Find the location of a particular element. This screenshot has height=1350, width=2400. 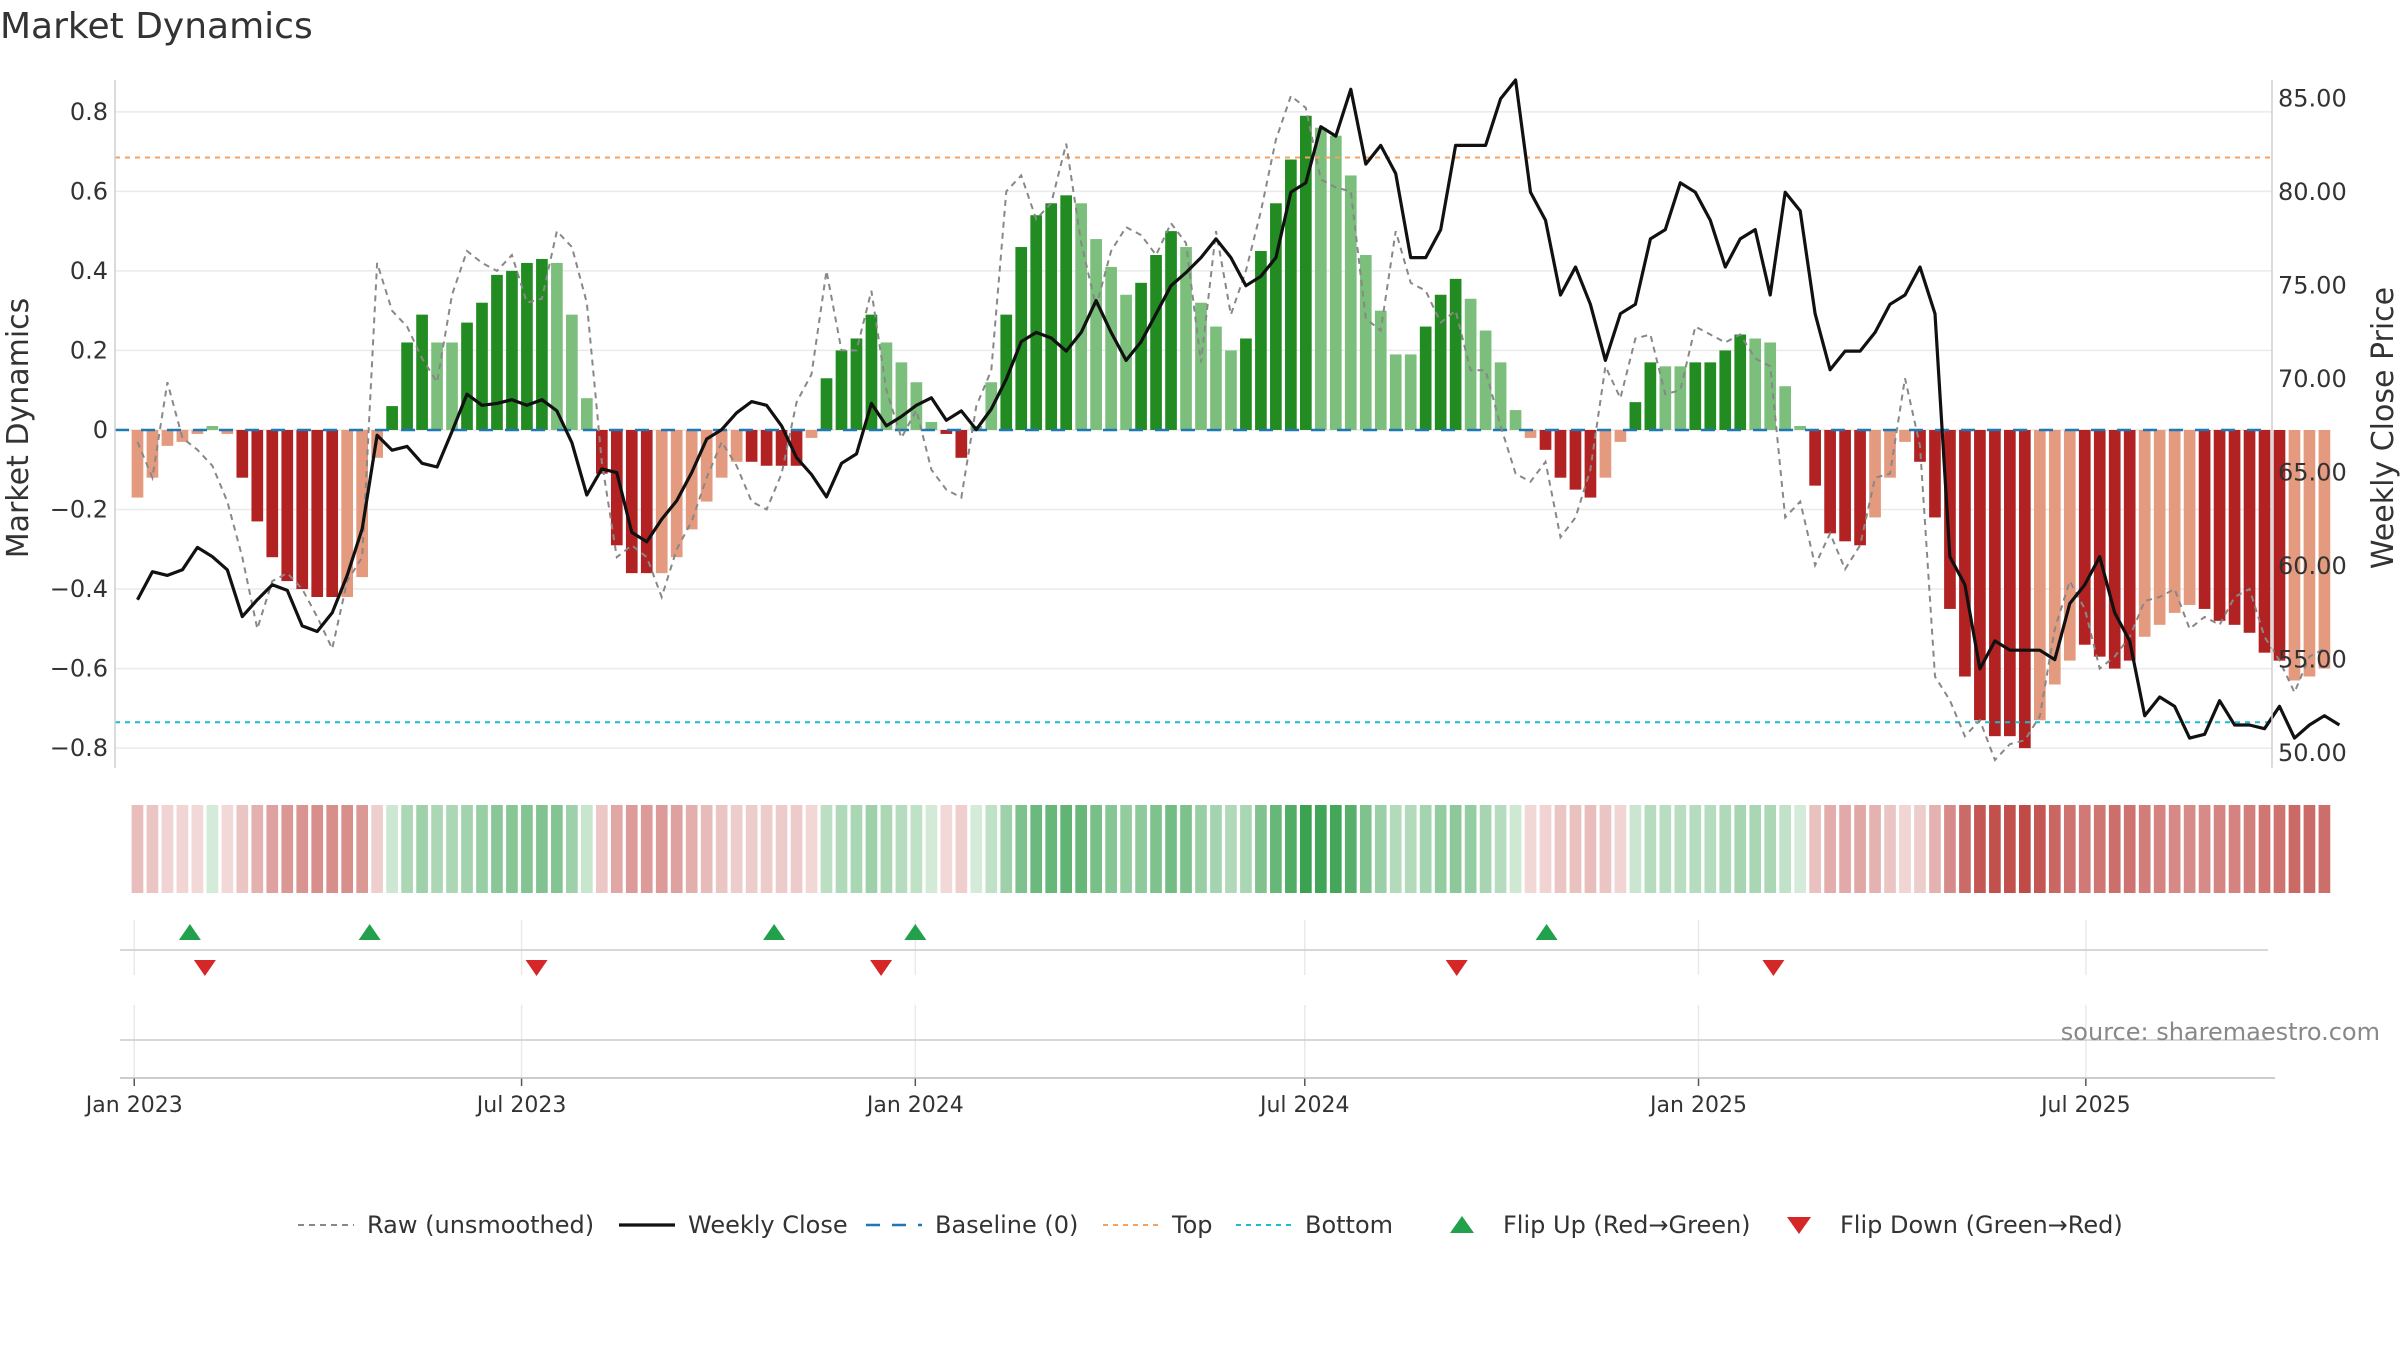

y-axis-left-label: Market Dynamics is located at coordinates (18, 428).